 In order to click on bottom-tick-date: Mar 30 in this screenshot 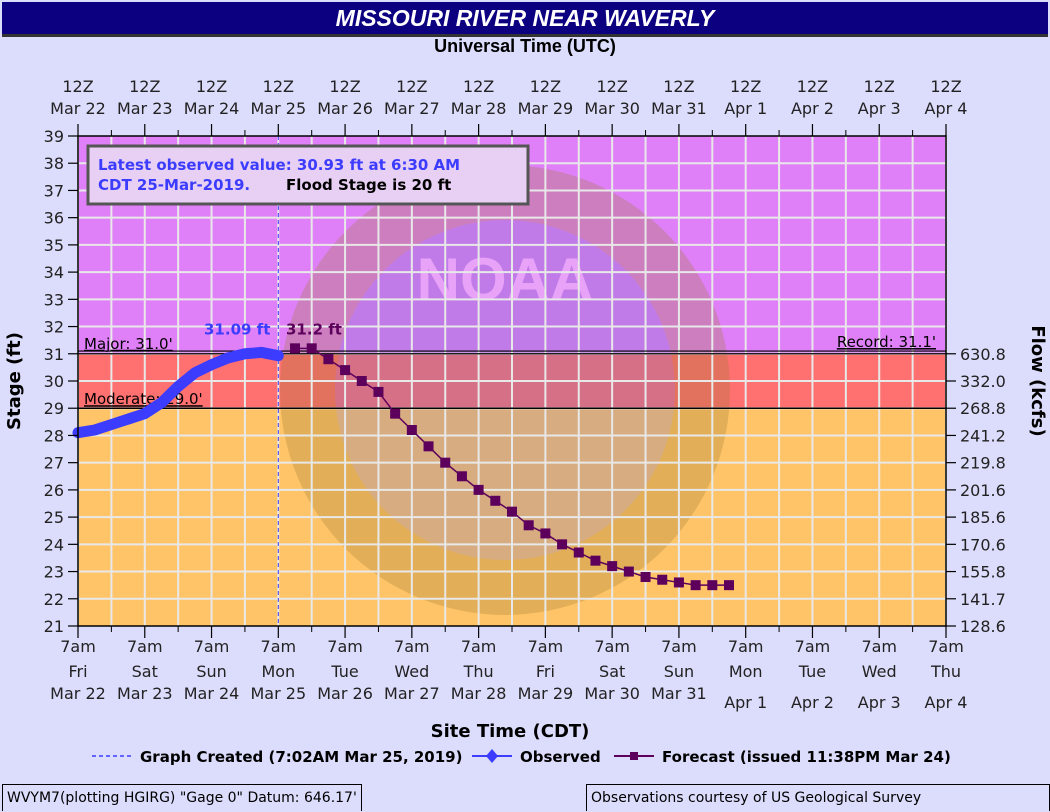, I will do `click(612, 693)`.